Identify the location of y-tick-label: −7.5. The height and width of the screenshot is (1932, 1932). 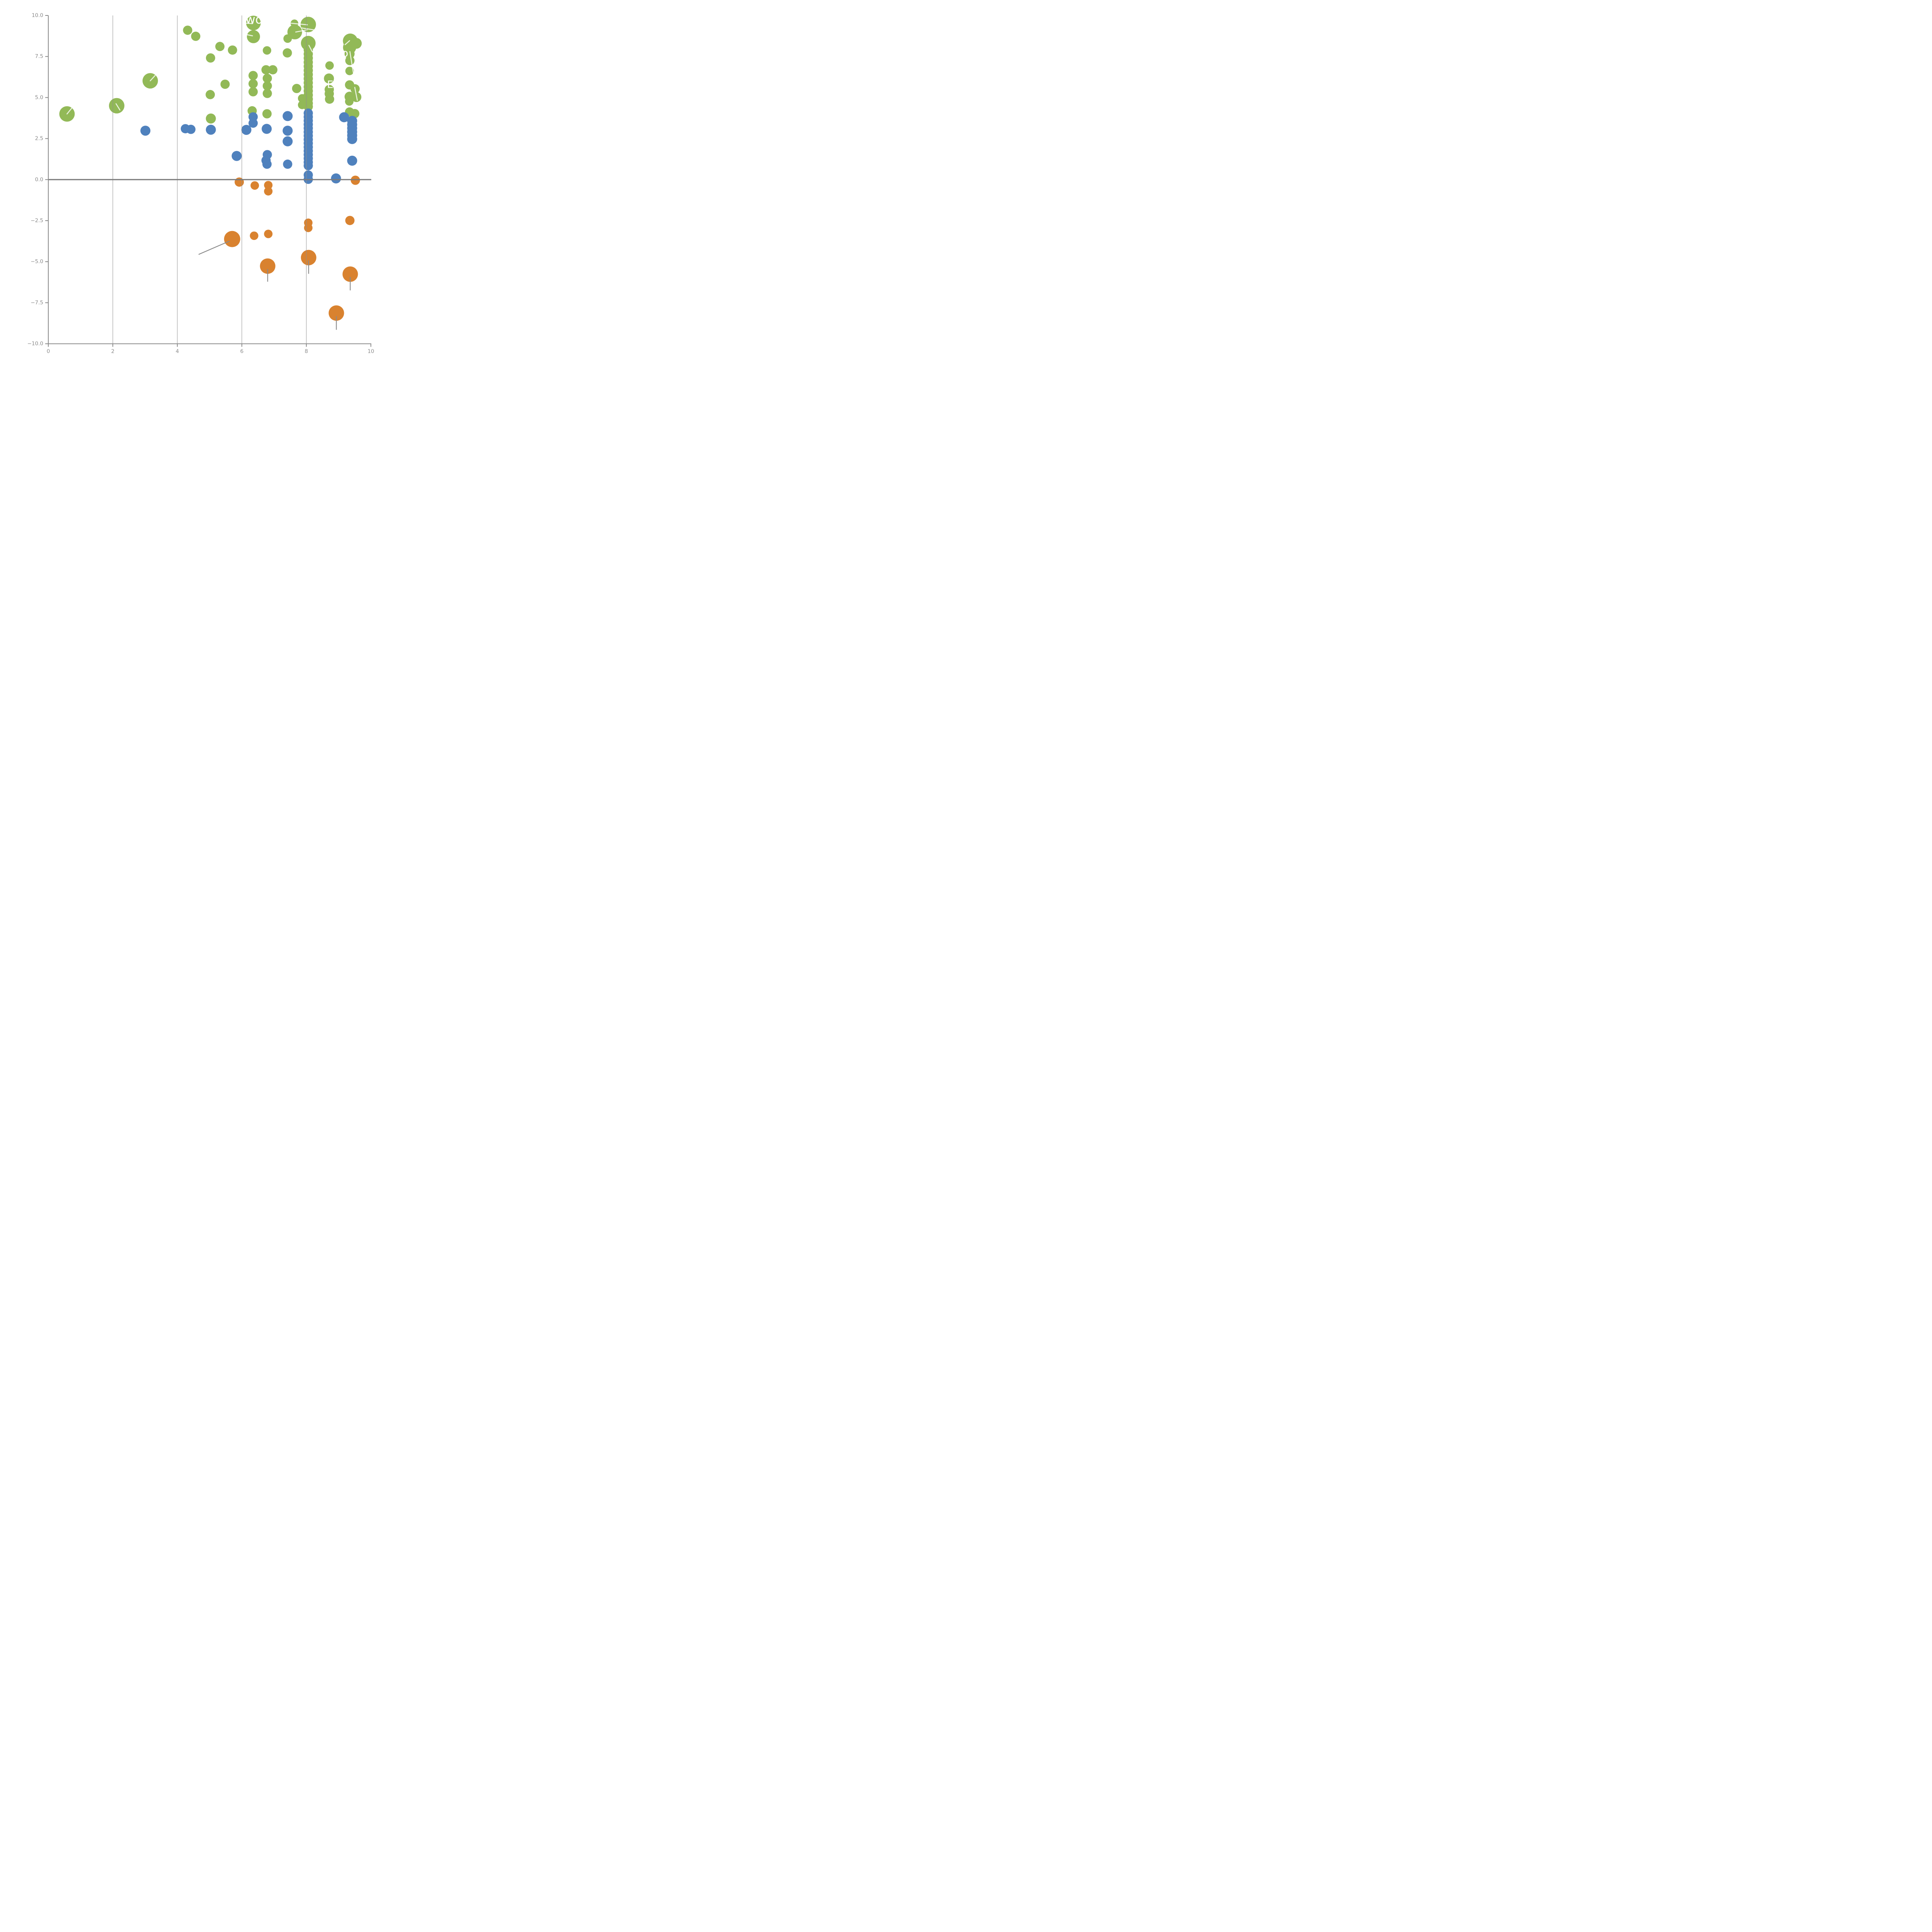
(37, 303).